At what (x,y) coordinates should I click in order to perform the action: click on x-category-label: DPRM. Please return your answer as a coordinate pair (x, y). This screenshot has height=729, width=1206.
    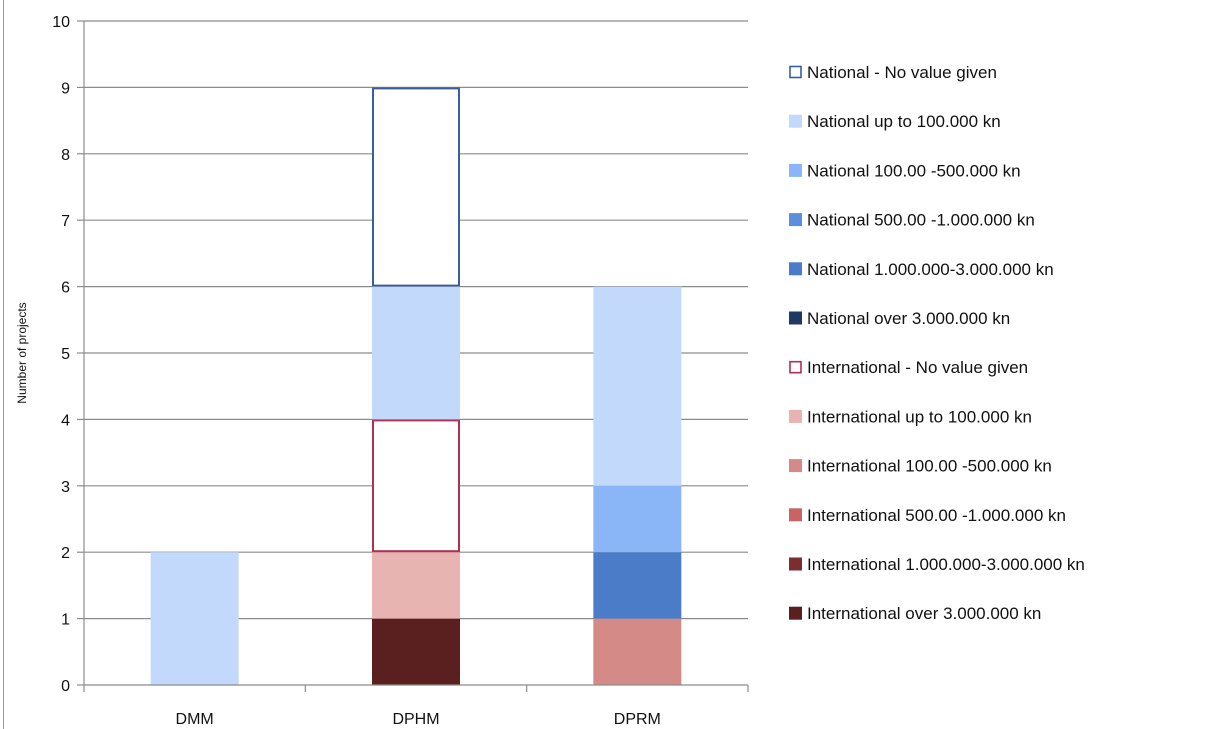
    Looking at the image, I should click on (637, 719).